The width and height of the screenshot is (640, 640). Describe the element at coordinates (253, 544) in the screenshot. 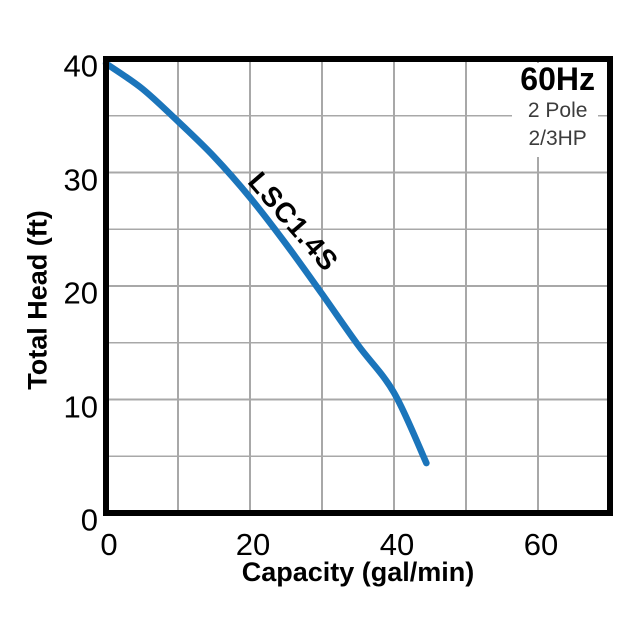

I see `x-tick-label: 20` at that location.